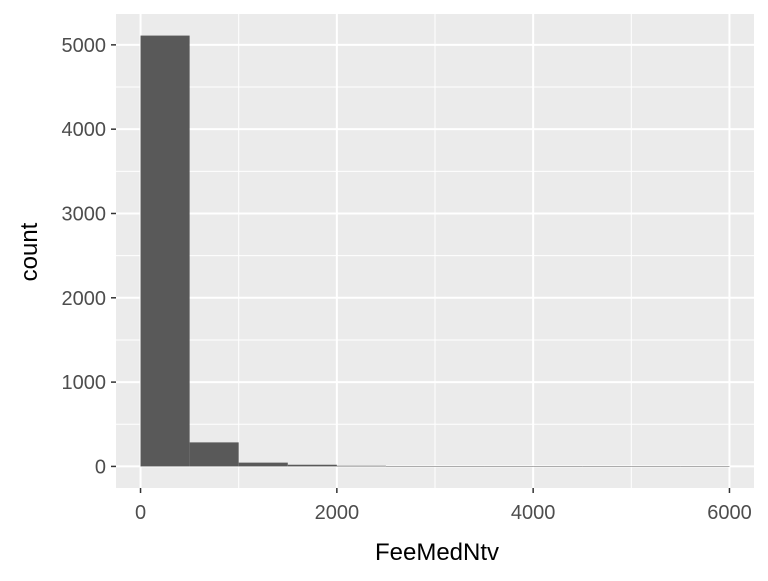  What do you see at coordinates (84, 46) in the screenshot?
I see `y-tick-label: 5000` at bounding box center [84, 46].